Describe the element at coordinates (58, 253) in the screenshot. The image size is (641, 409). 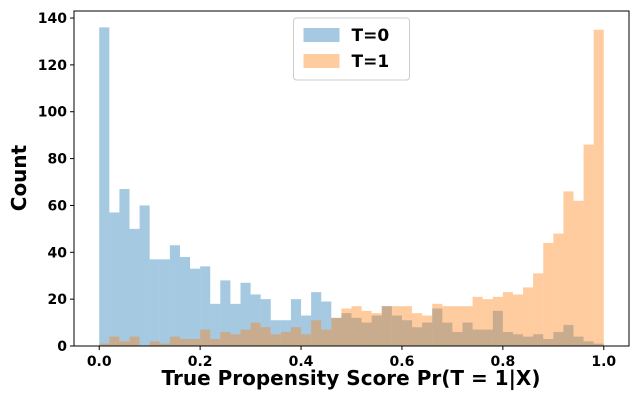
I see `y-tick-label: 40` at that location.